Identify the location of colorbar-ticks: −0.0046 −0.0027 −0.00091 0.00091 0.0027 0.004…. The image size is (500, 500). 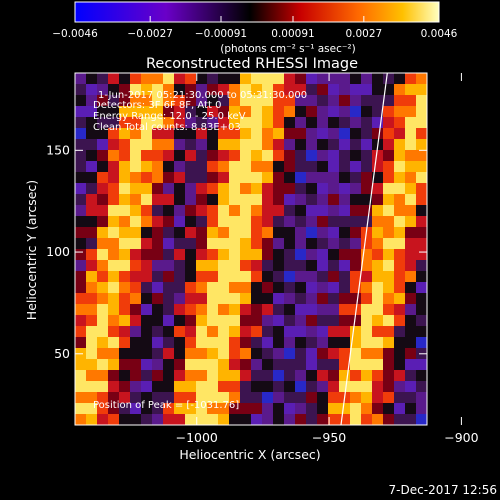
(255, 28).